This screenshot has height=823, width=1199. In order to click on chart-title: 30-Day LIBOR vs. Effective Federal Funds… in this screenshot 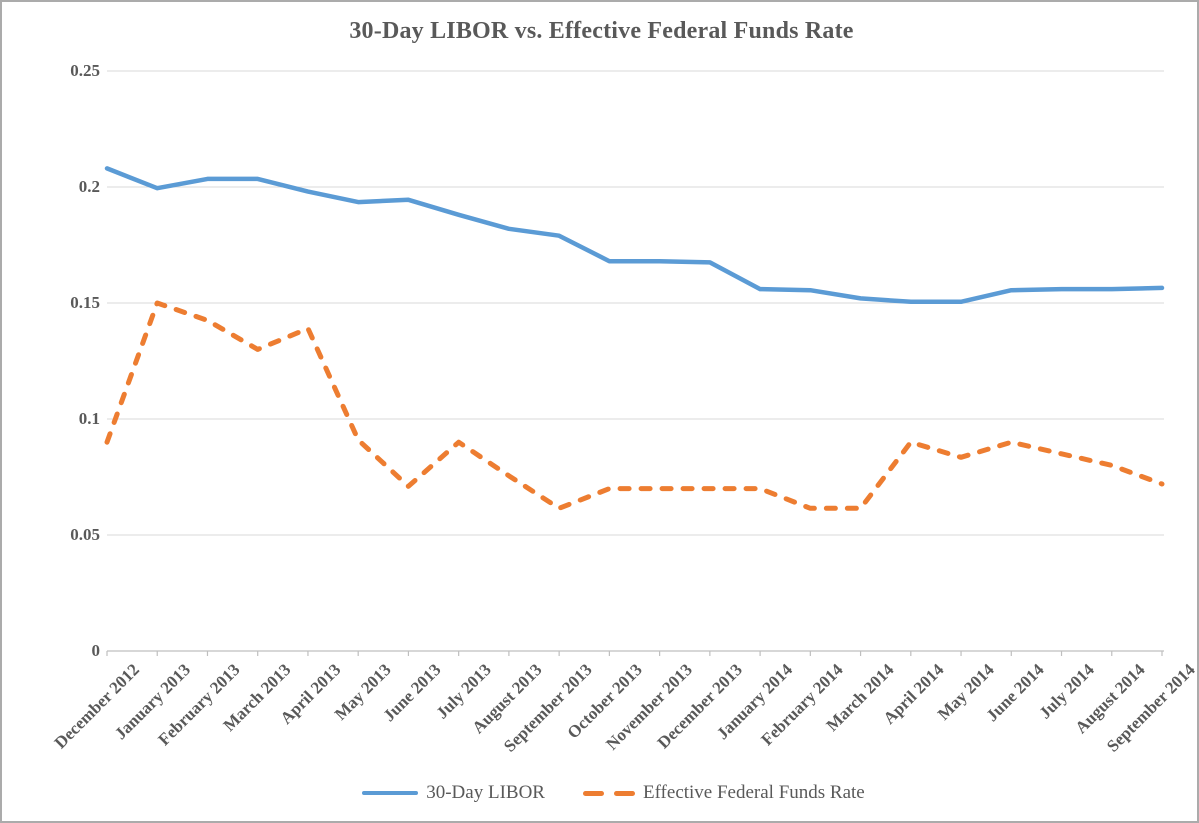, I will do `click(601, 31)`.